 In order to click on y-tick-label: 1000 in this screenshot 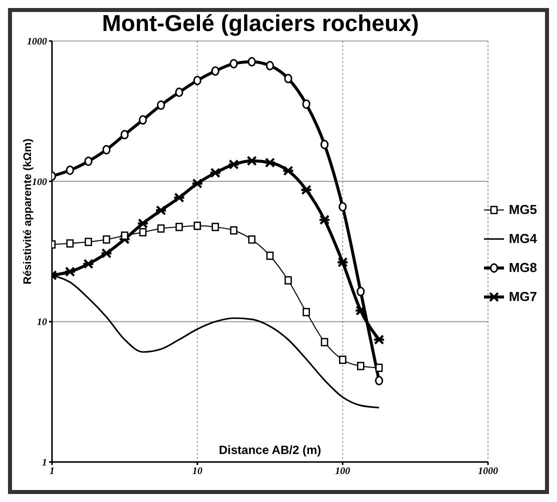, I will do `click(37, 42)`.